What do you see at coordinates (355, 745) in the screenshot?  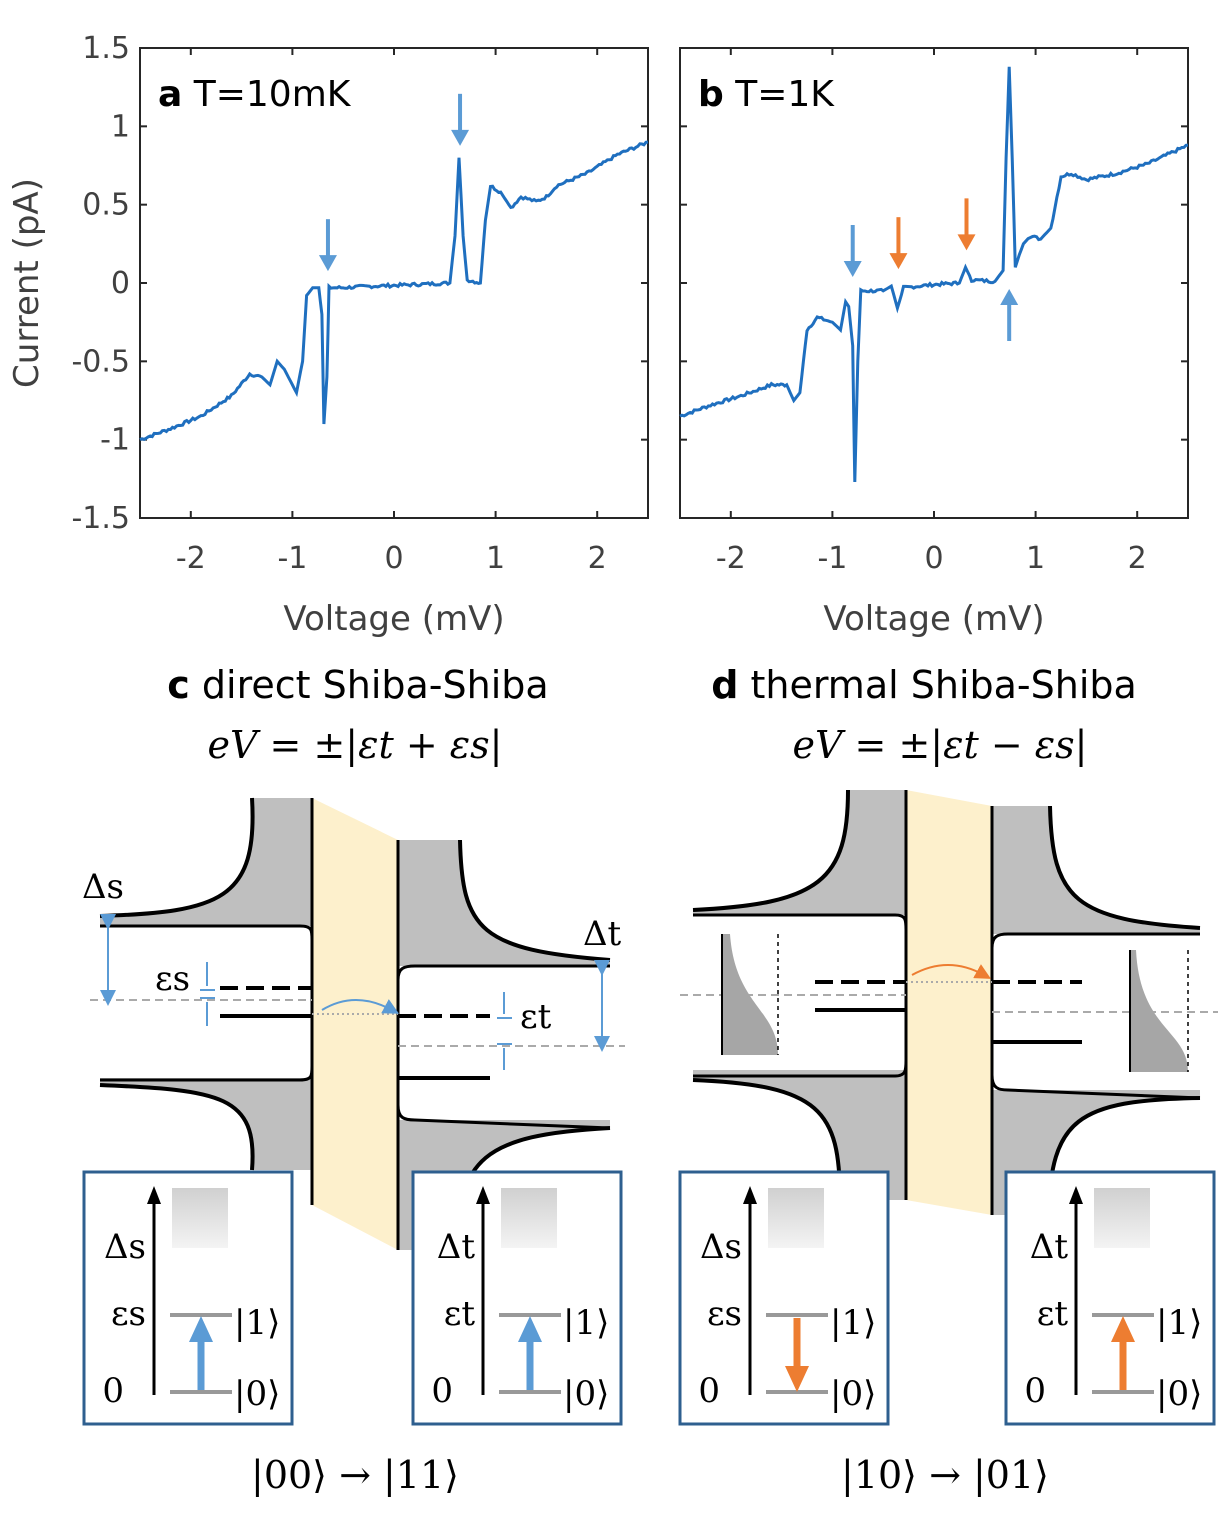 I see `panel-c-equation: eV = ±|εt + εs|` at bounding box center [355, 745].